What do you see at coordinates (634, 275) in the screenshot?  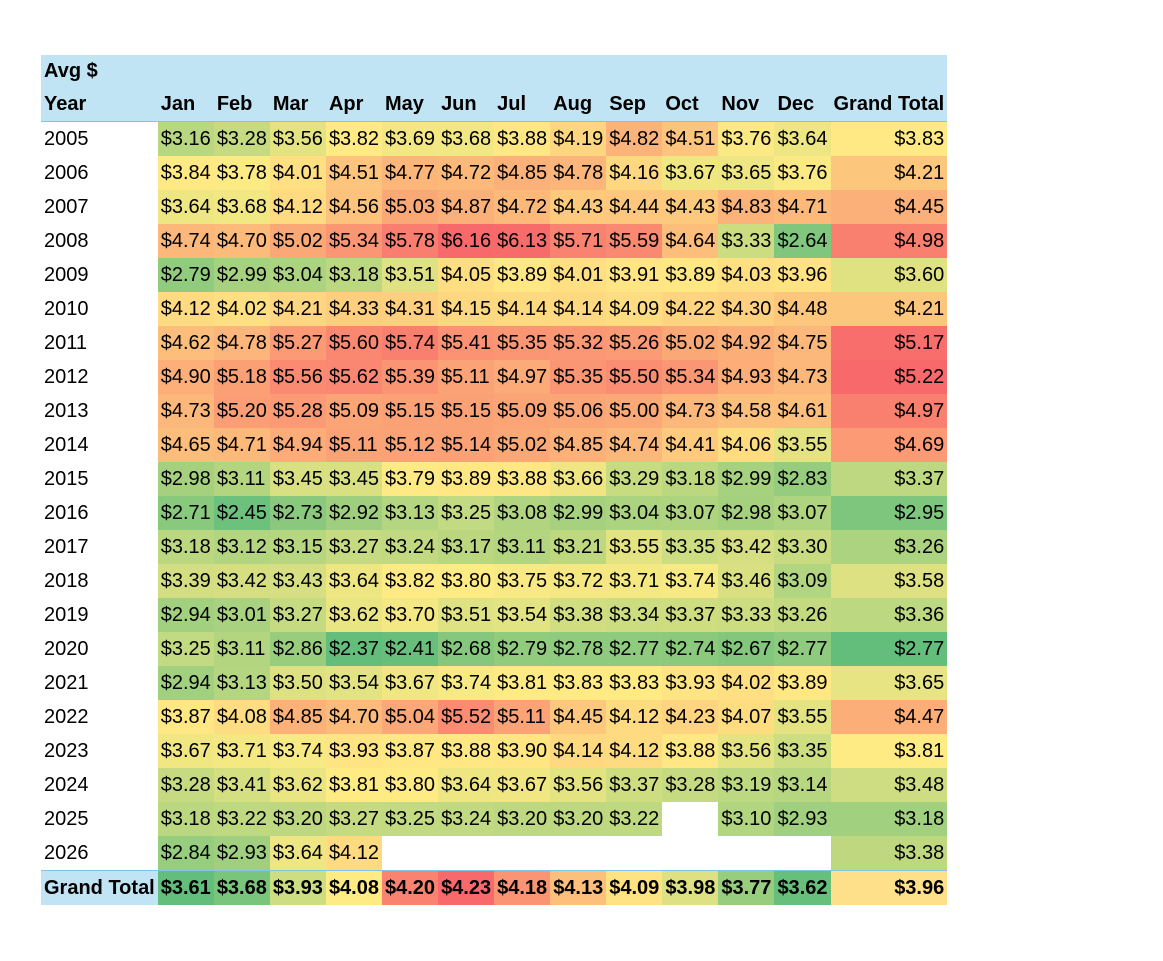 I see `value-cell: $3.91` at bounding box center [634, 275].